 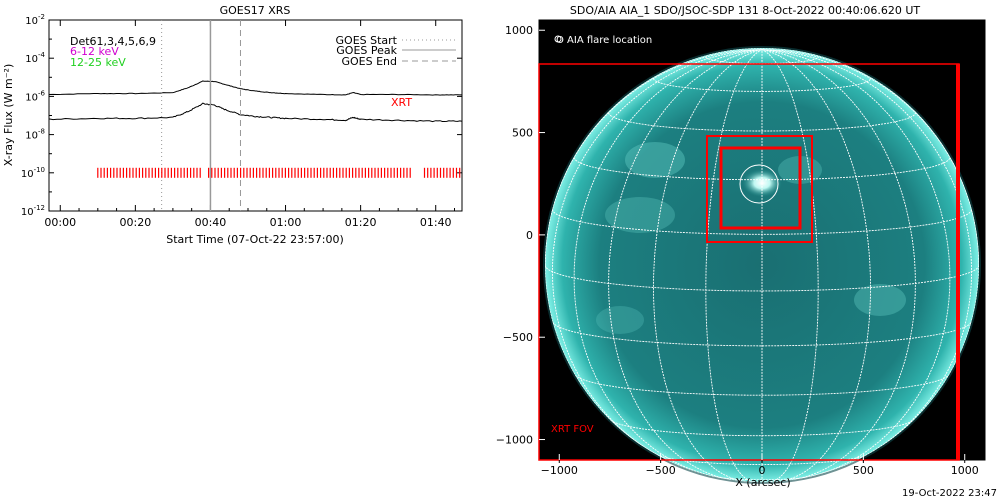 I want to click on aia-y-tick-label: −500, so click(x=518, y=337).